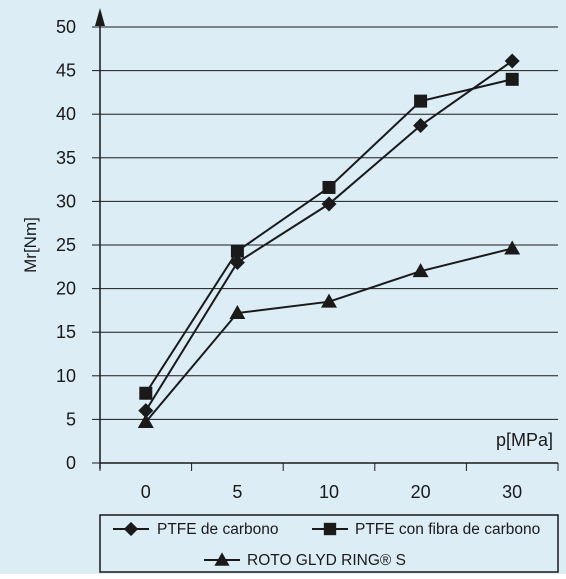 The width and height of the screenshot is (566, 579). Describe the element at coordinates (66, 376) in the screenshot. I see `y-tick-label-10: 10` at that location.